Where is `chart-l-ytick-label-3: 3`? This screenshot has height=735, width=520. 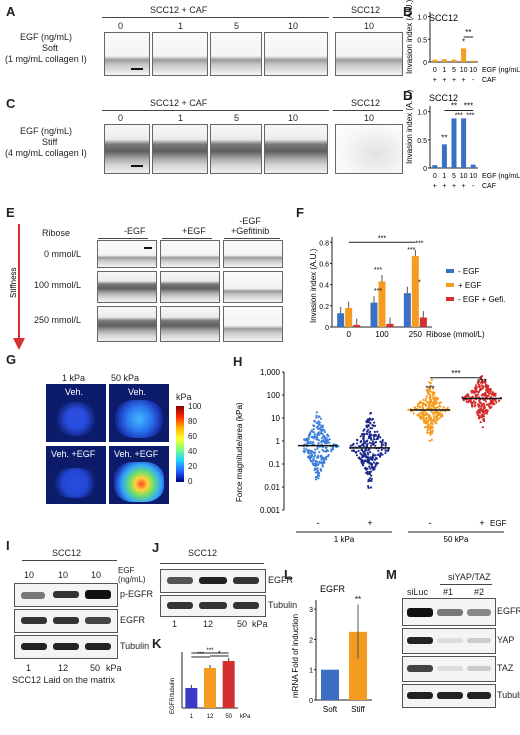
chart-l-ytick-label-3: 3 is located at coordinates (311, 610).